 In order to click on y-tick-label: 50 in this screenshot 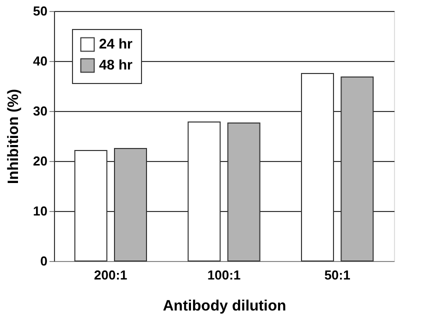, I will do `click(40, 11)`.